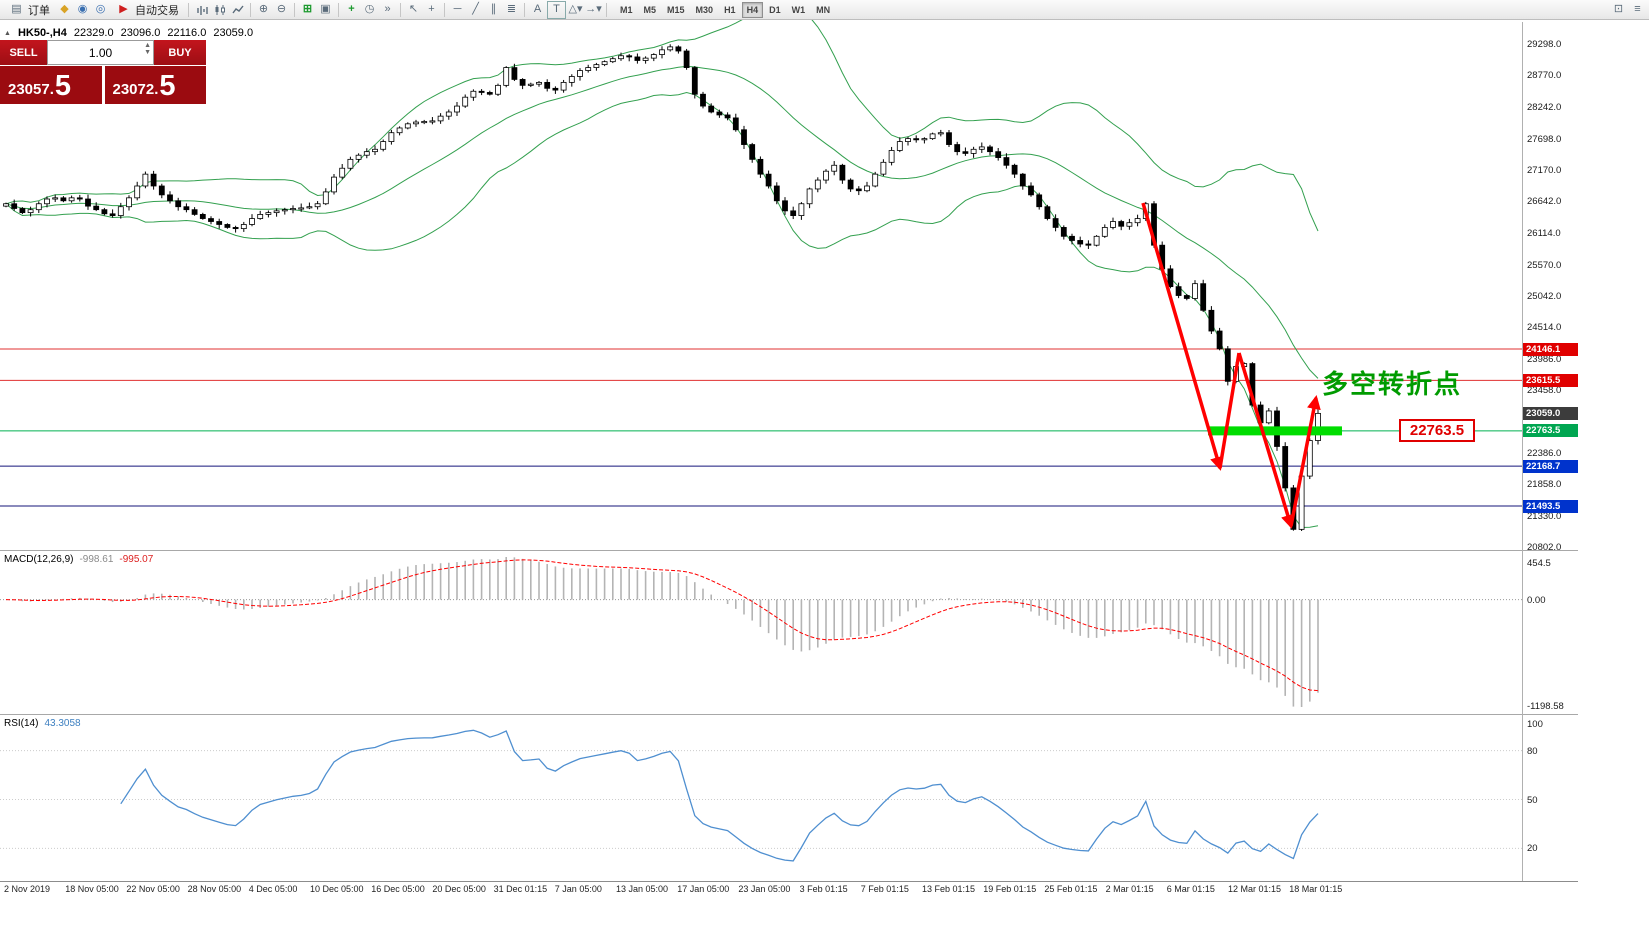 This screenshot has height=939, width=1649. Describe the element at coordinates (457, 9) in the screenshot. I see `horizontal-line-icon: ─` at that location.